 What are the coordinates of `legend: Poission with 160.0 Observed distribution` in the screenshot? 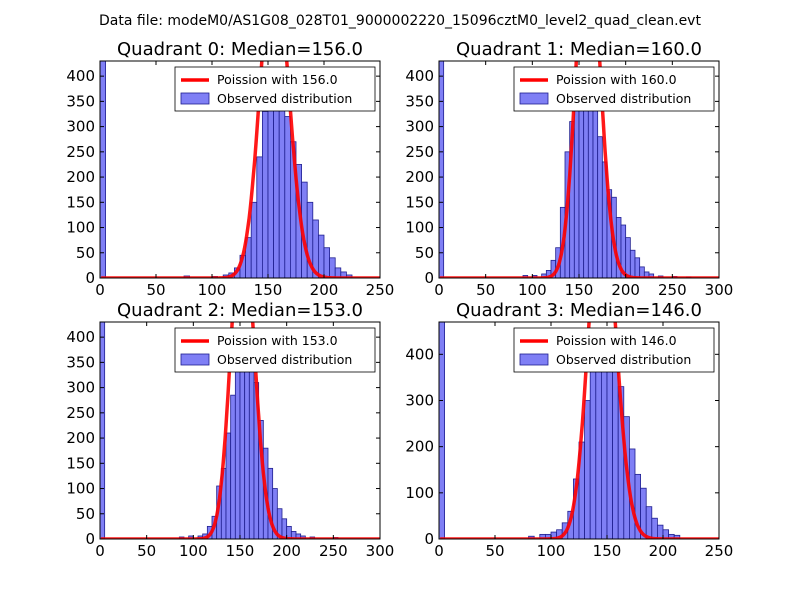 It's located at (614, 89).